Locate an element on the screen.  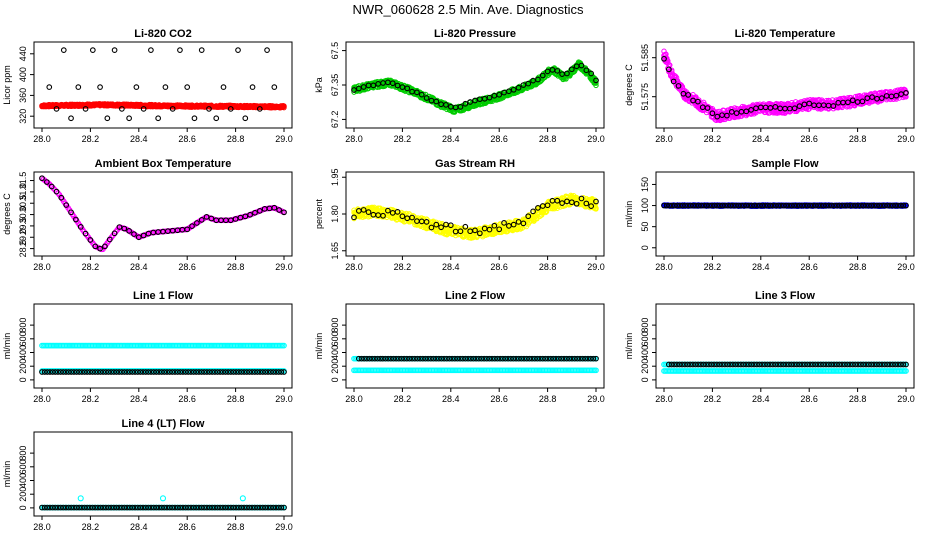
series-band-cyan-high is located at coordinates (163, 345).